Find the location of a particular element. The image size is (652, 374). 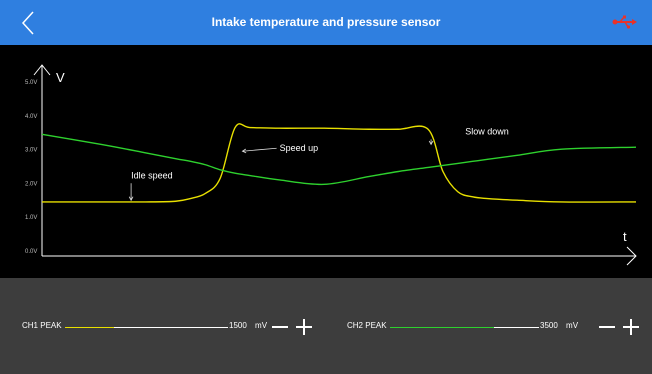

ch1-peak-unit: mV is located at coordinates (261, 325).